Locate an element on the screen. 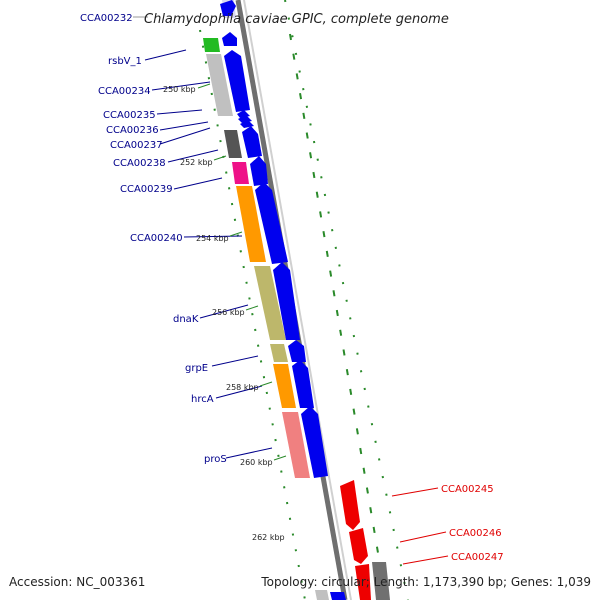 This screenshot has height=600, width=600. gene-label-CCA00247: CCA00247 is located at coordinates (477, 557).